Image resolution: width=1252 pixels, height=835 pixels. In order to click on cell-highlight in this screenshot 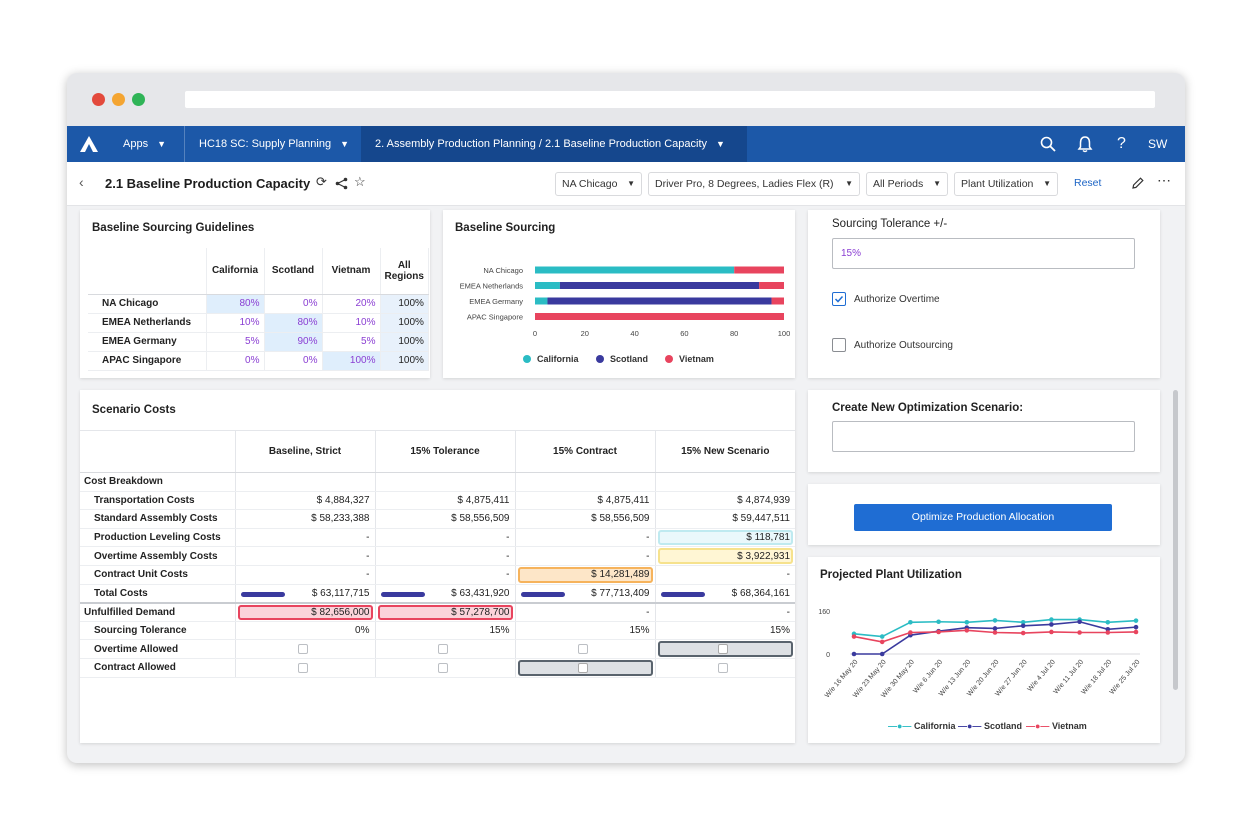, I will do `click(725, 649)`.